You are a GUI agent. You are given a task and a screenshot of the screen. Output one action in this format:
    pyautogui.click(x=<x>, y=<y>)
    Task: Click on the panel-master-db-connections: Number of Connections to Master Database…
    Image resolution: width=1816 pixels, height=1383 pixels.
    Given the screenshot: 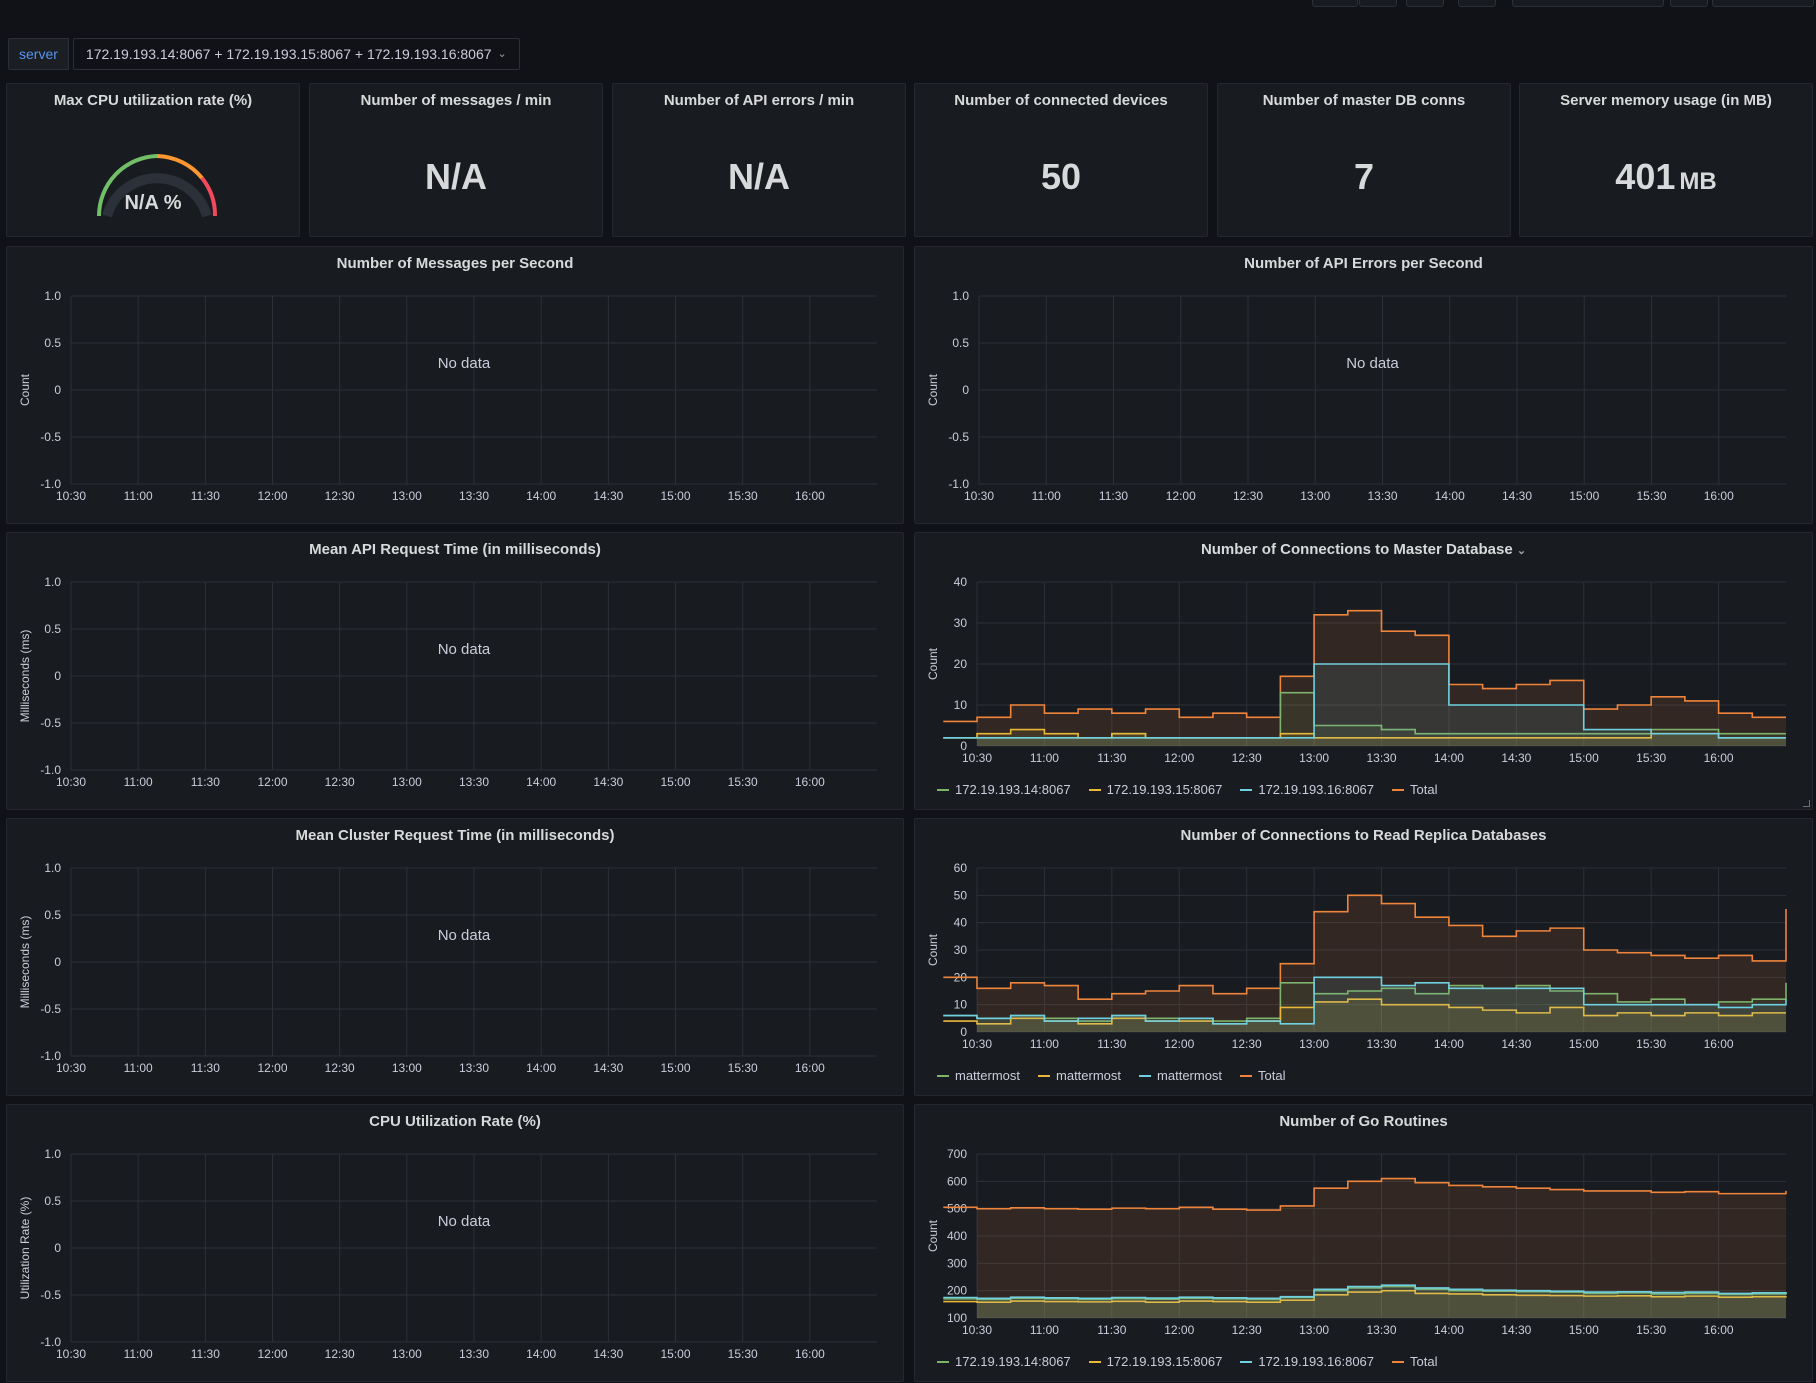 What is the action you would take?
    pyautogui.click(x=1363, y=671)
    